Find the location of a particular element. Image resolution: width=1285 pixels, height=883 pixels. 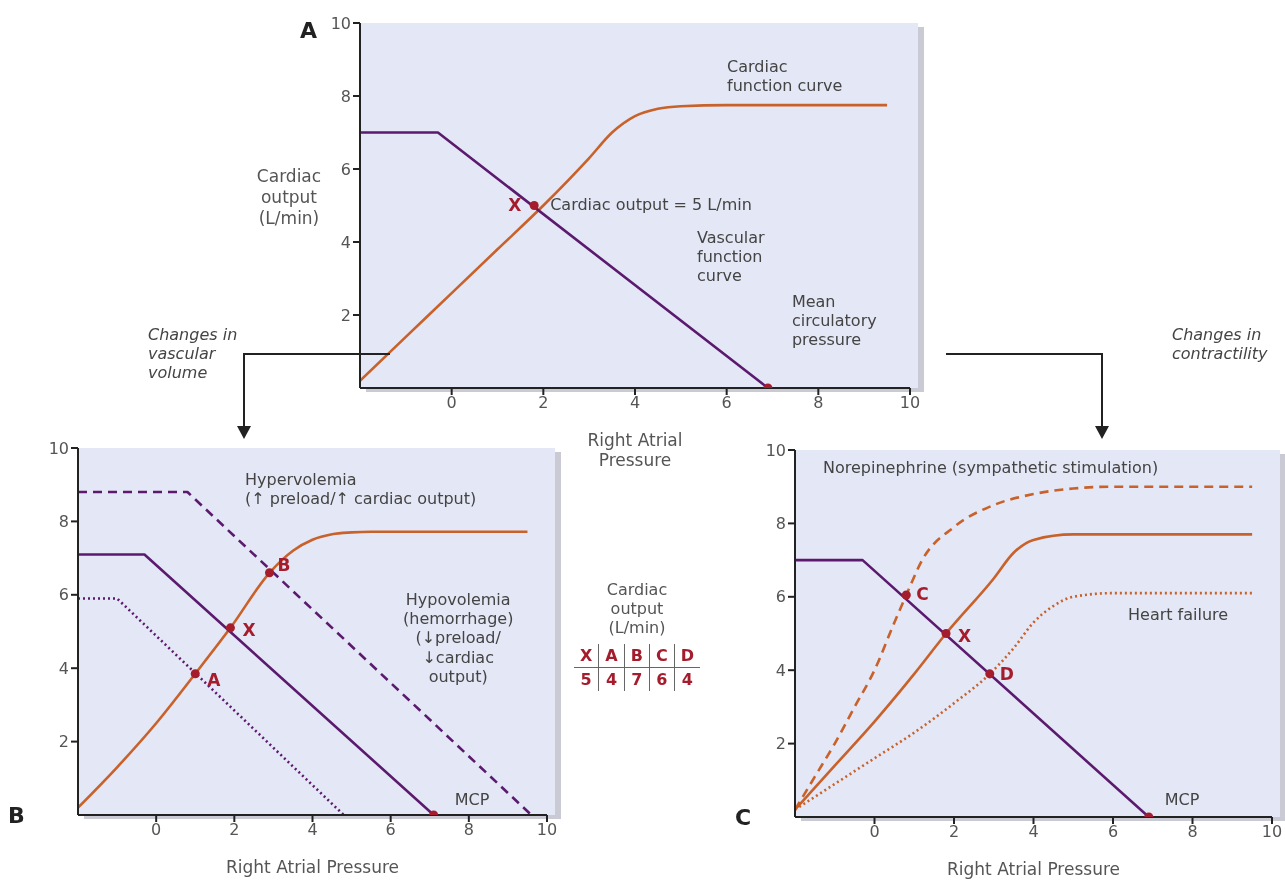

annotation: B is located at coordinates (284, 565).